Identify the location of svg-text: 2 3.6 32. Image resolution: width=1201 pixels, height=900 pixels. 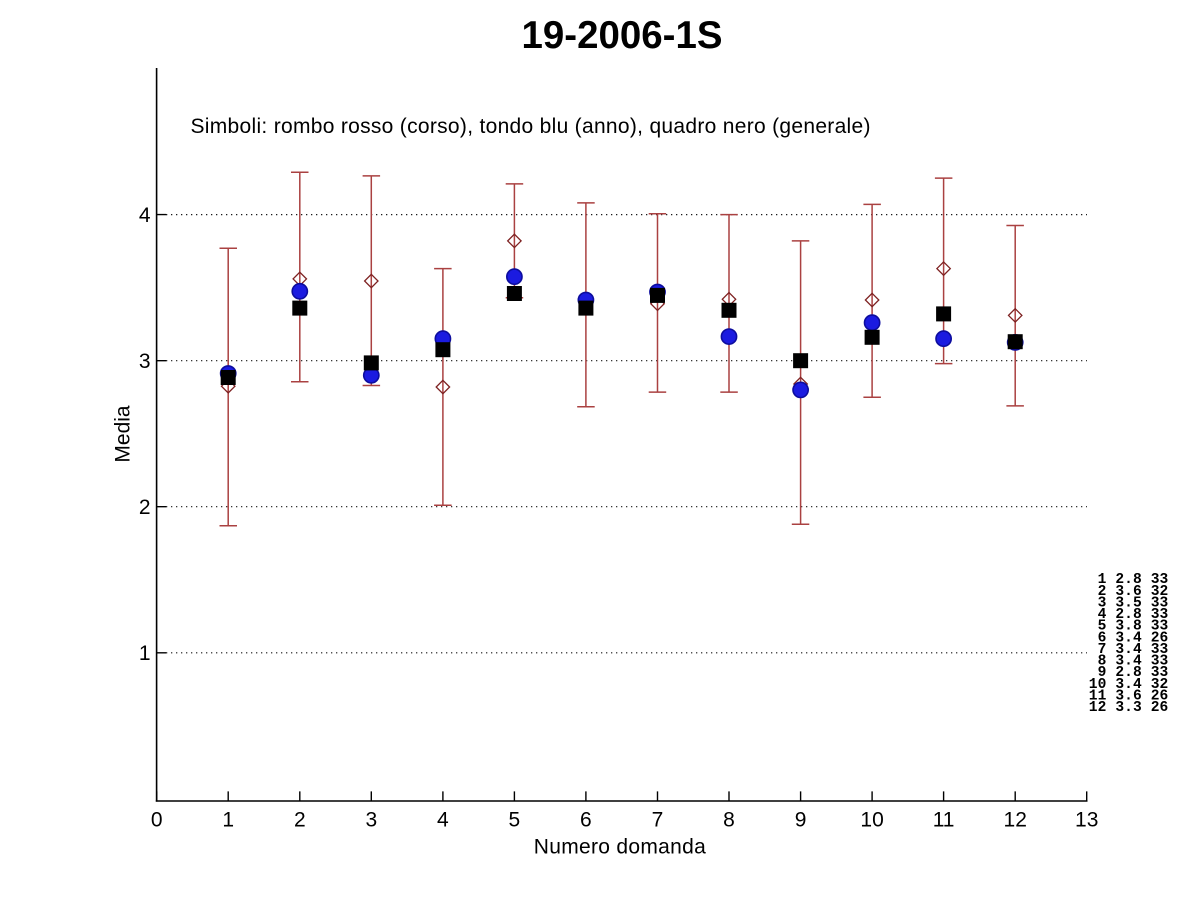
(1129, 592).